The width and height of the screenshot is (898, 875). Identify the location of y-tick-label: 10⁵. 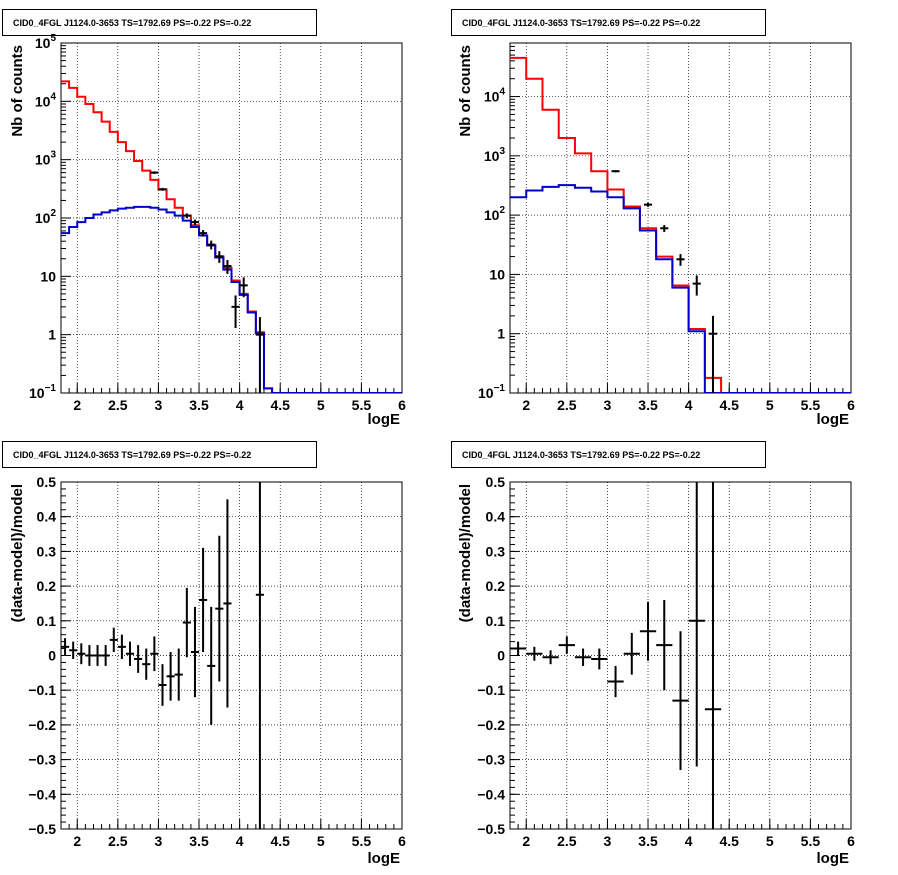
(46, 42).